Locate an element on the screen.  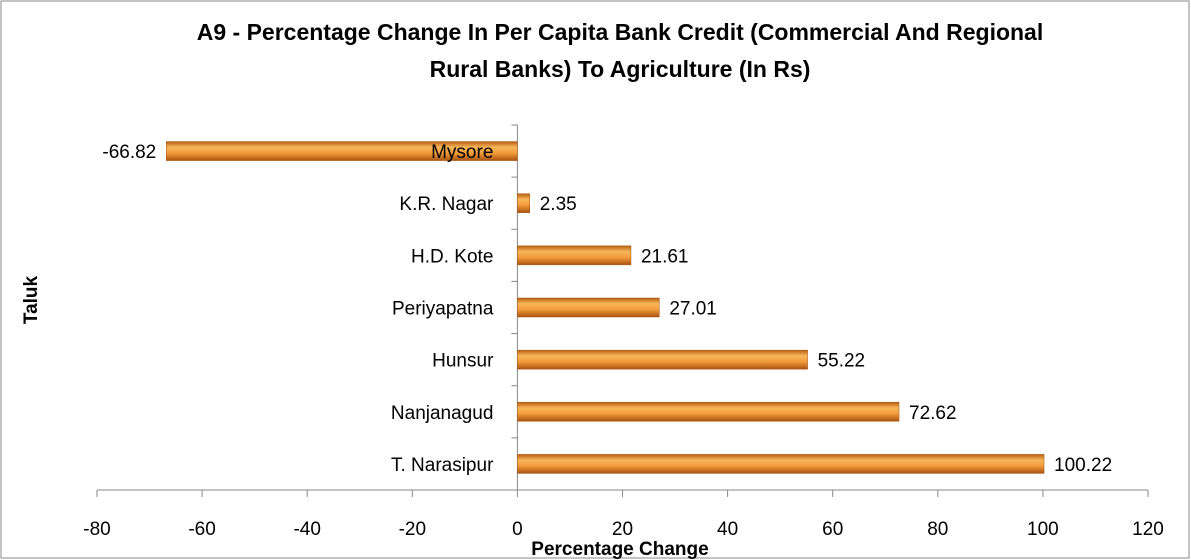
x-axis-title: Percentage Change is located at coordinates (619, 549).